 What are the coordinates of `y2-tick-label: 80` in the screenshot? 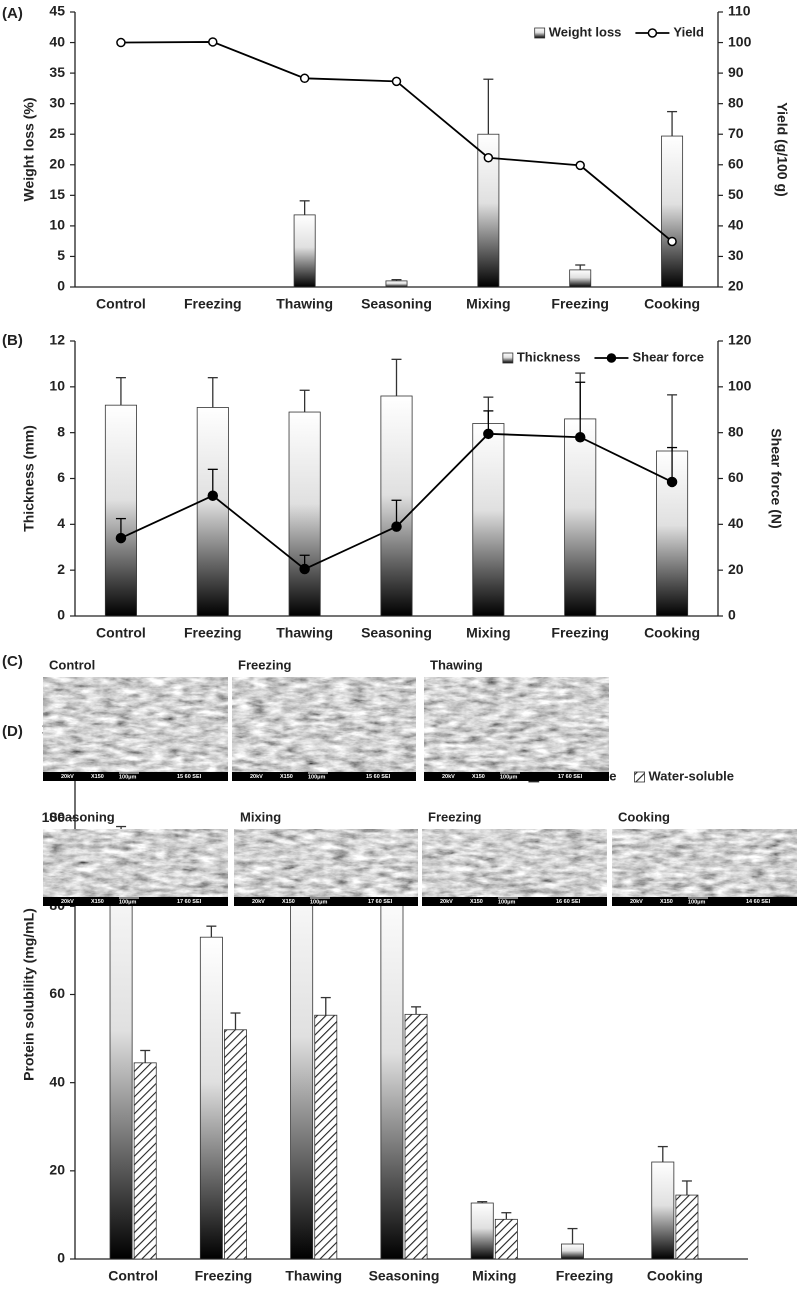 It's located at (736, 102).